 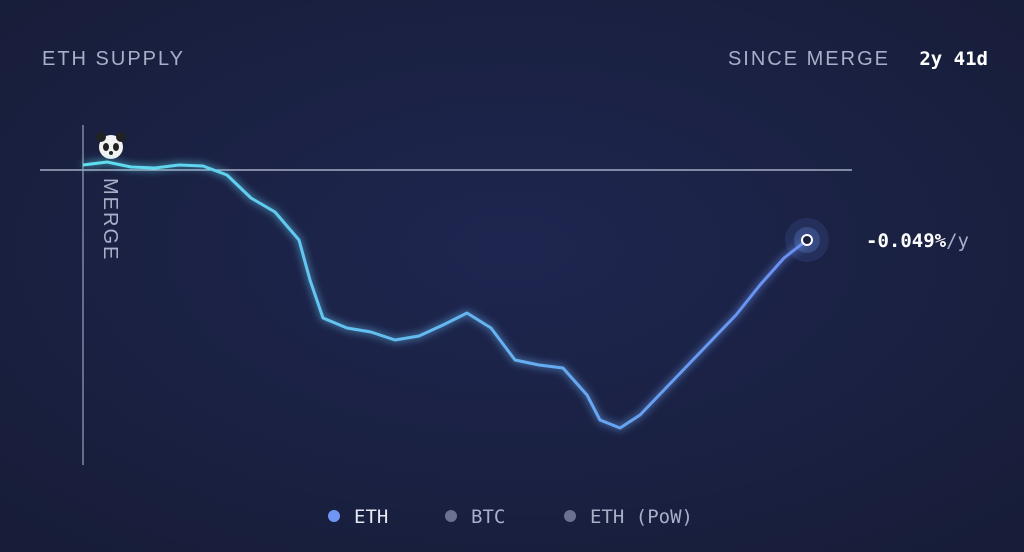 I want to click on merge-label: MERGE, so click(x=110, y=219).